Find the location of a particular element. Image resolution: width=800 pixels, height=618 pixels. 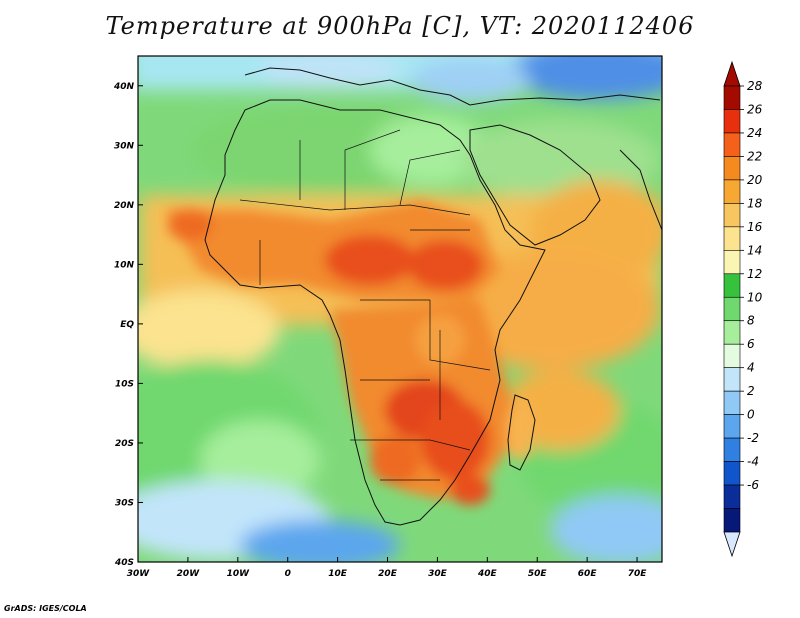

colorbar-label: 18 is located at coordinates (755, 203).